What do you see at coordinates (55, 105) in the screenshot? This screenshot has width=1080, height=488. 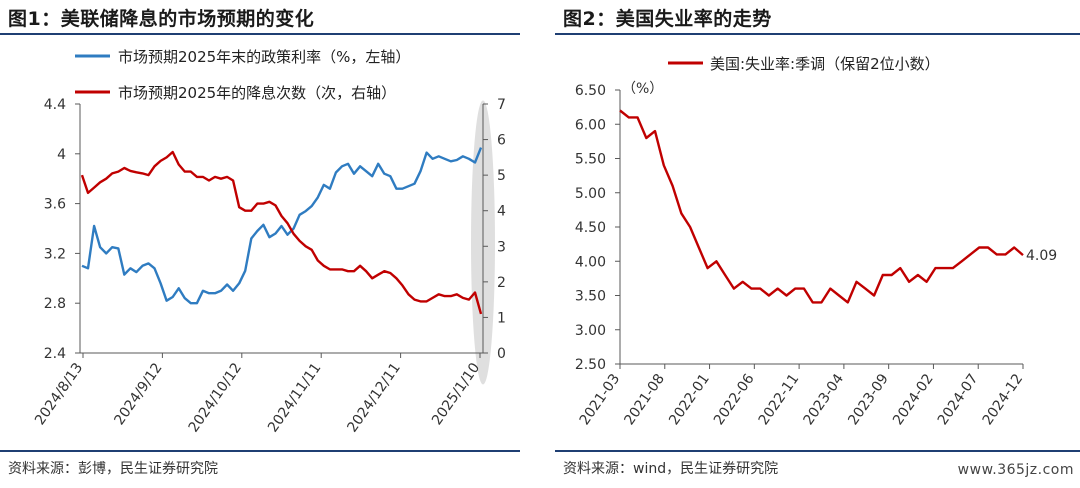 I see `left-tick-label: 4.4` at bounding box center [55, 105].